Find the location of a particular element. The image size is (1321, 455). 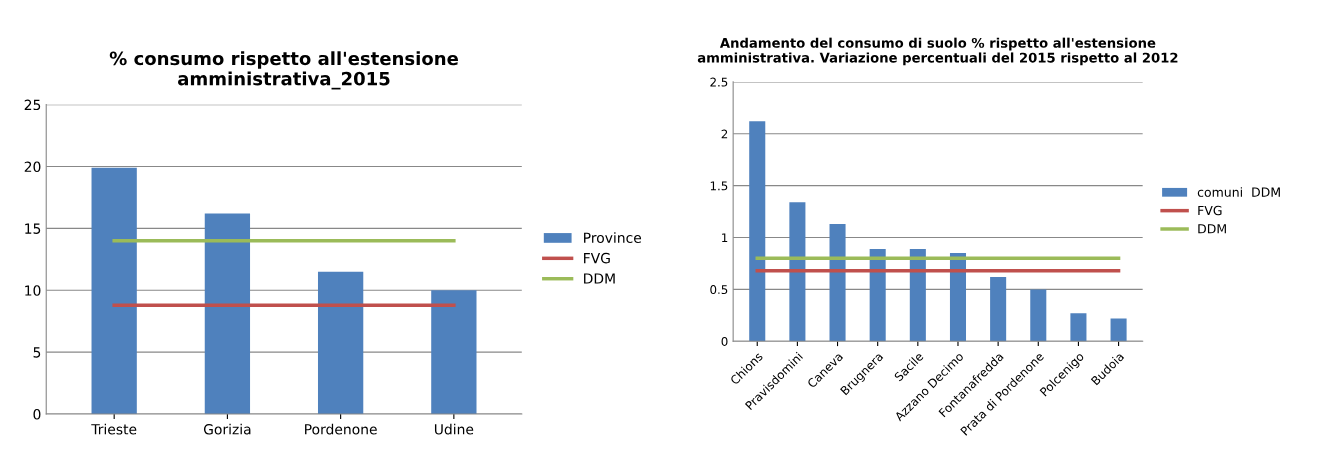

y-tick-label: 1.5 is located at coordinates (719, 186).